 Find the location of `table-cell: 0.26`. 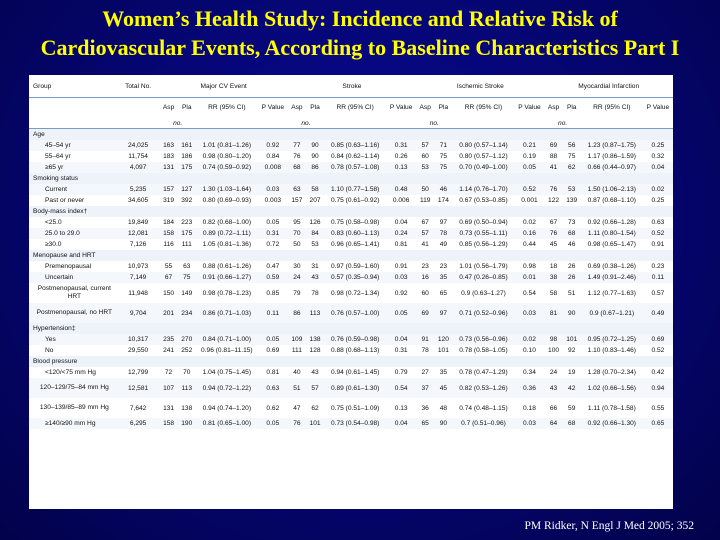

table-cell: 0.26 is located at coordinates (401, 156).